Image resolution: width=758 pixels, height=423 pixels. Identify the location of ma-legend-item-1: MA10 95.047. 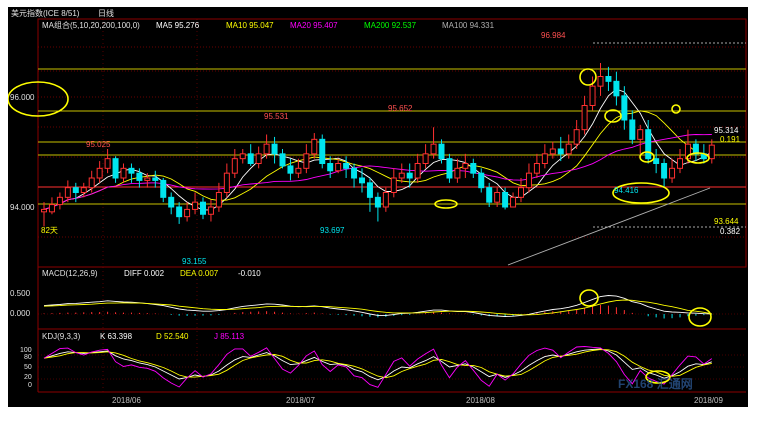
(250, 25).